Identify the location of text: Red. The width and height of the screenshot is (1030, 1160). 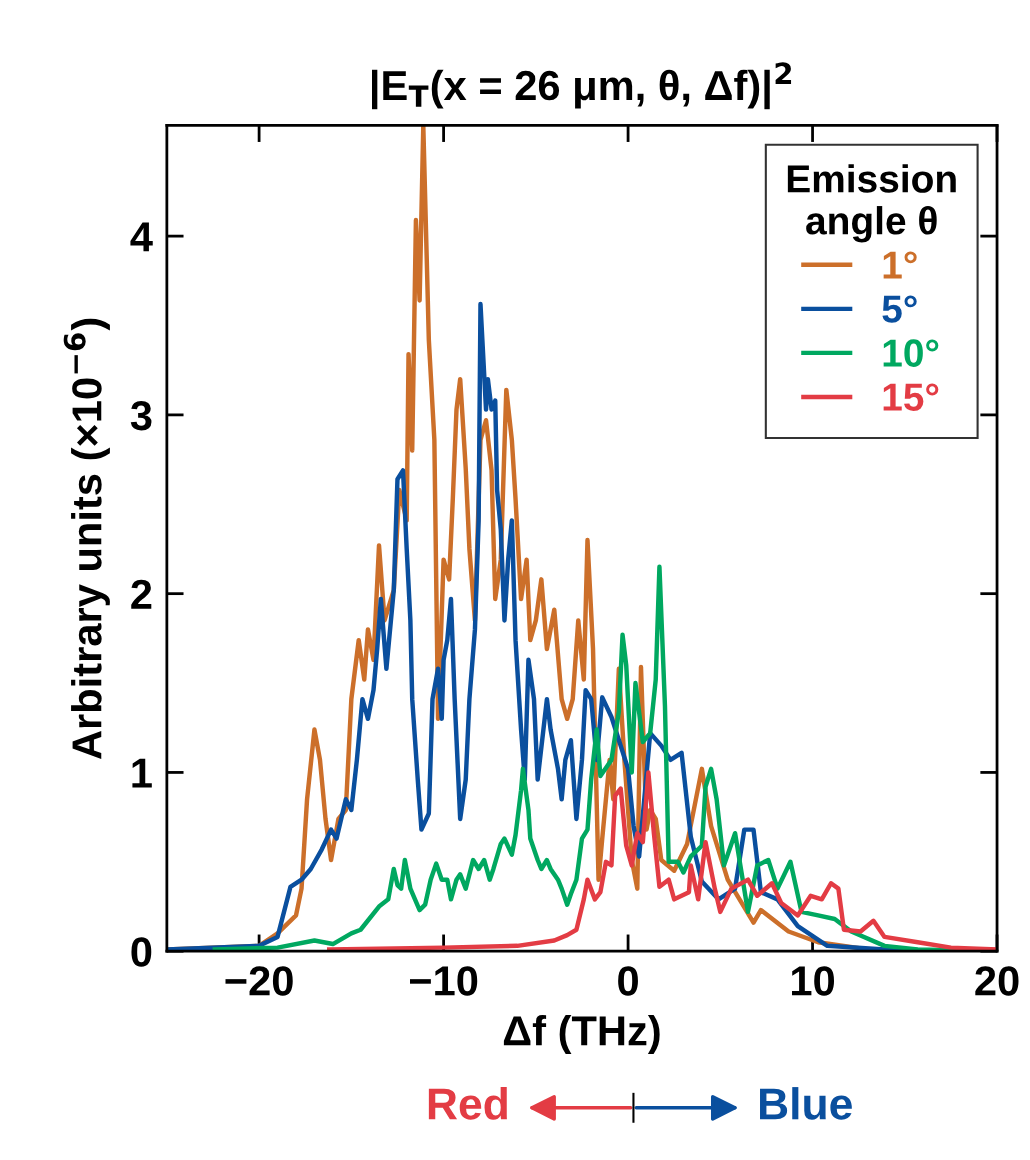
(467, 1103).